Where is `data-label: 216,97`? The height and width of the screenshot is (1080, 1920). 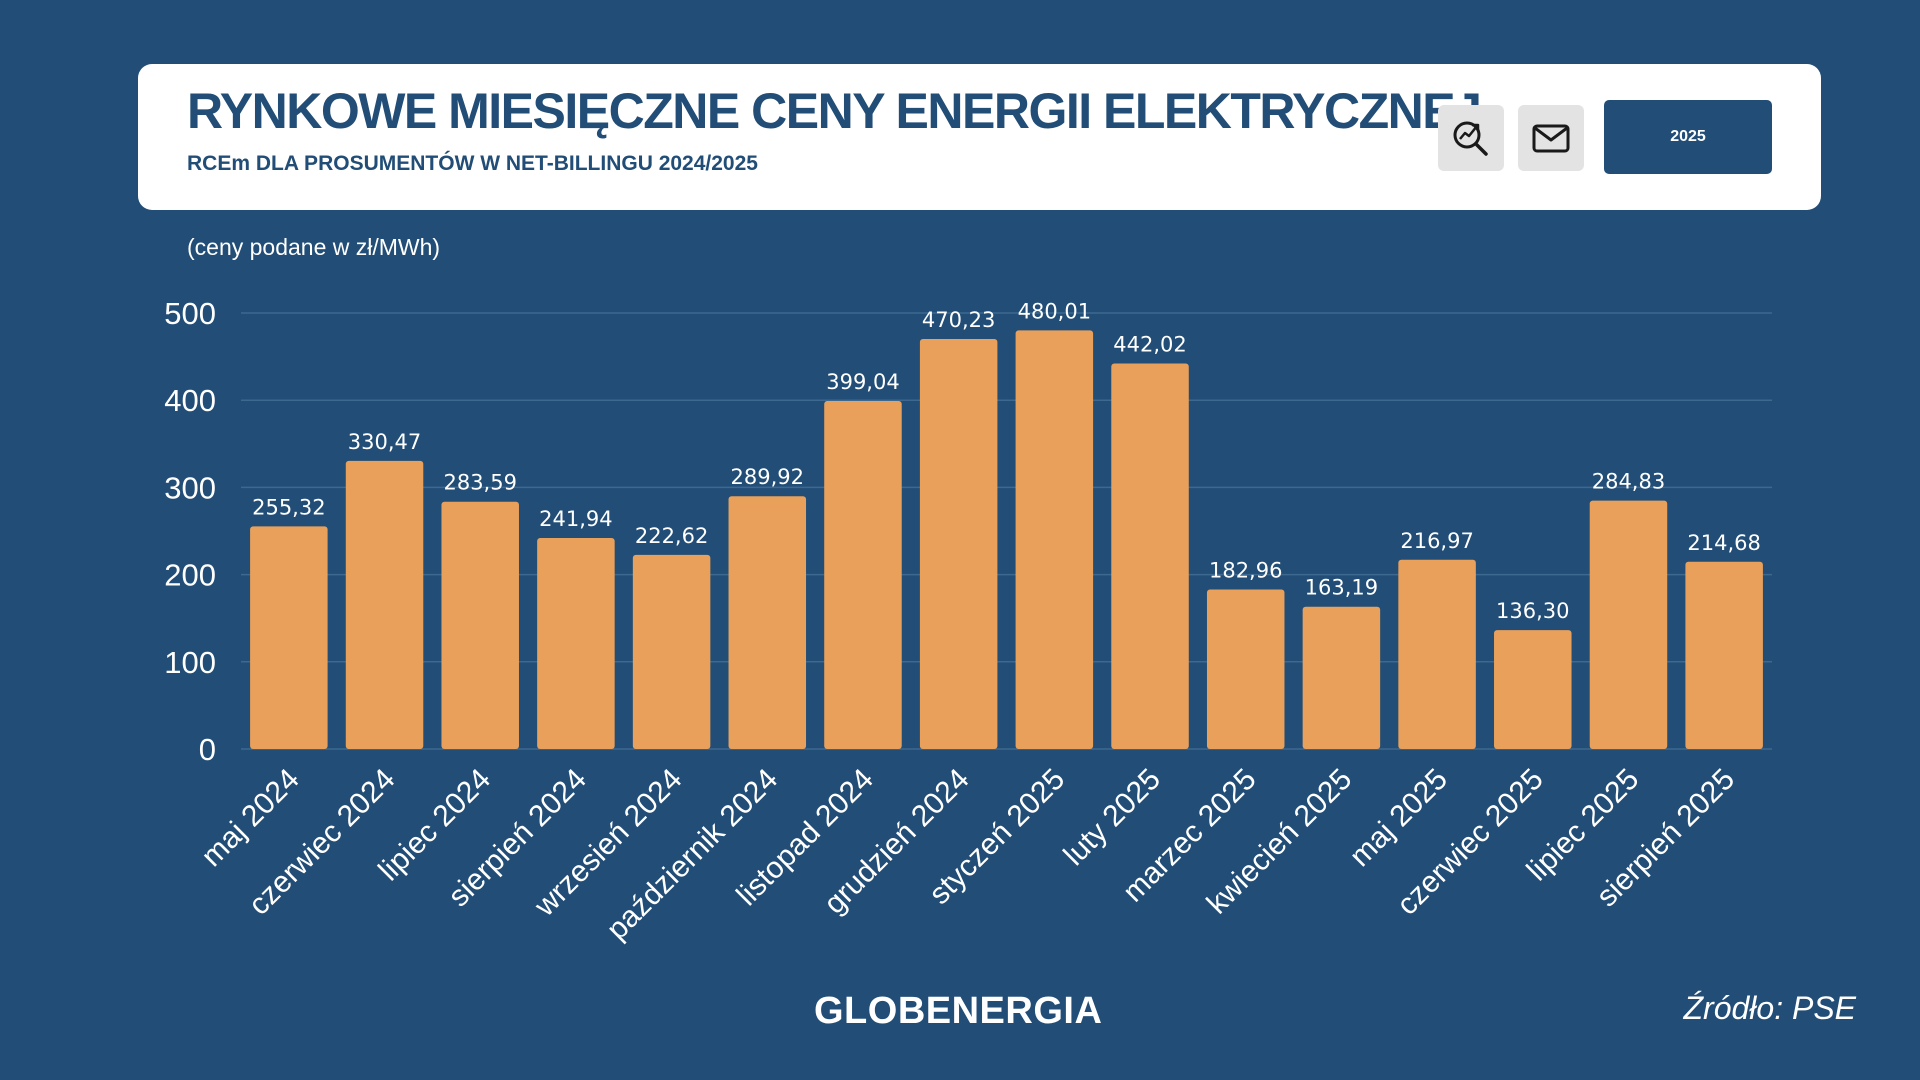
data-label: 216,97 is located at coordinates (1436, 541).